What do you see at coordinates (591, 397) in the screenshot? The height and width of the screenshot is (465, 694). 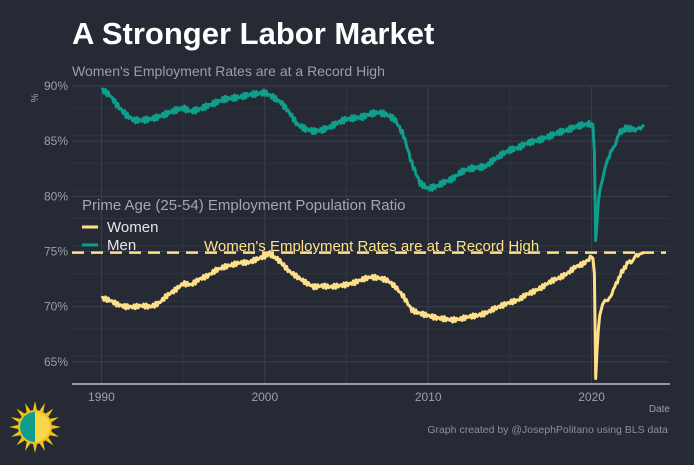 I see `x-tick-label: 2020` at bounding box center [591, 397].